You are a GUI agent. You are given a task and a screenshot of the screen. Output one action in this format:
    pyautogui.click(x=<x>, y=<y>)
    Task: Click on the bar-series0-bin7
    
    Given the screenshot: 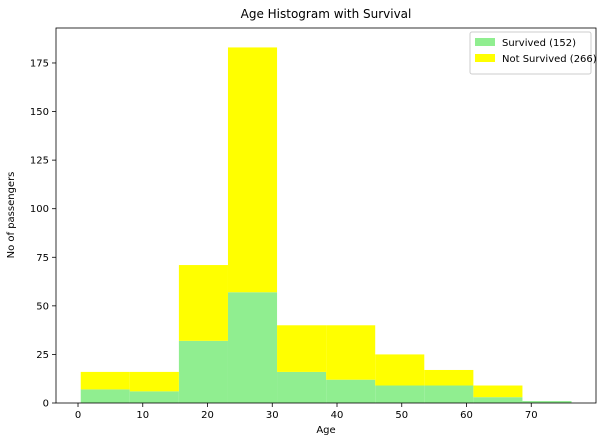 What is the action you would take?
    pyautogui.click(x=449, y=394)
    